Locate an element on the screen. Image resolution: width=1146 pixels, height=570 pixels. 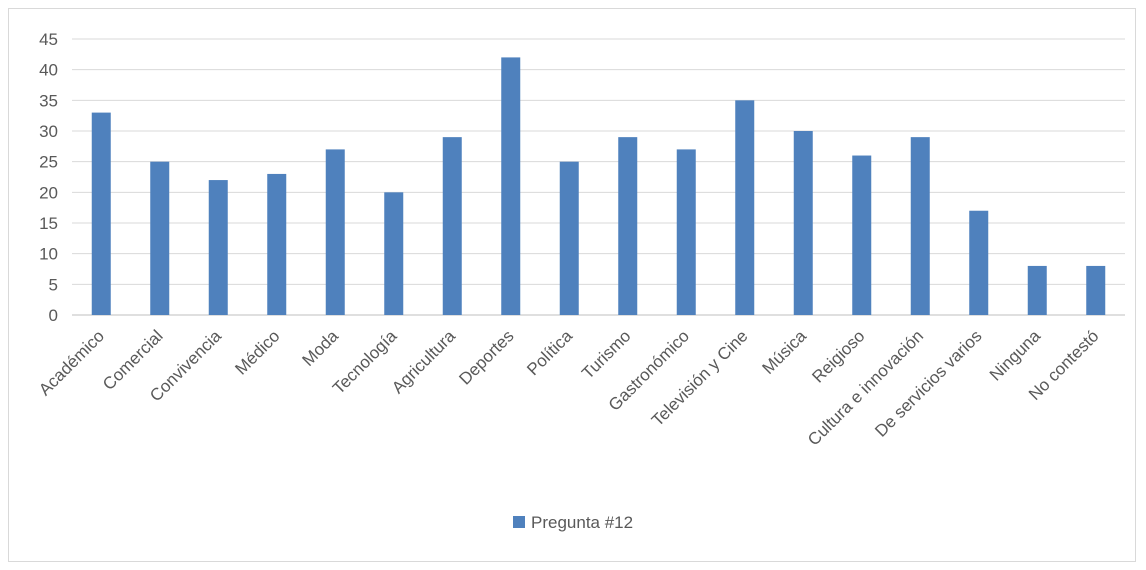
legend: Pregunta #12 is located at coordinates (573, 522).